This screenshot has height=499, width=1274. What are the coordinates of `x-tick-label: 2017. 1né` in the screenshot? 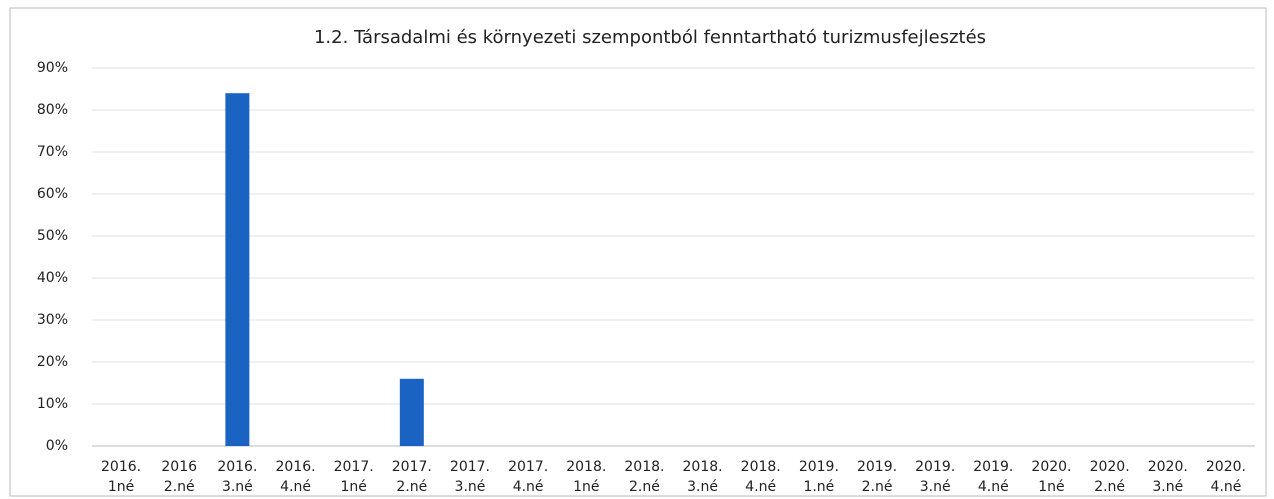 It's located at (354, 477).